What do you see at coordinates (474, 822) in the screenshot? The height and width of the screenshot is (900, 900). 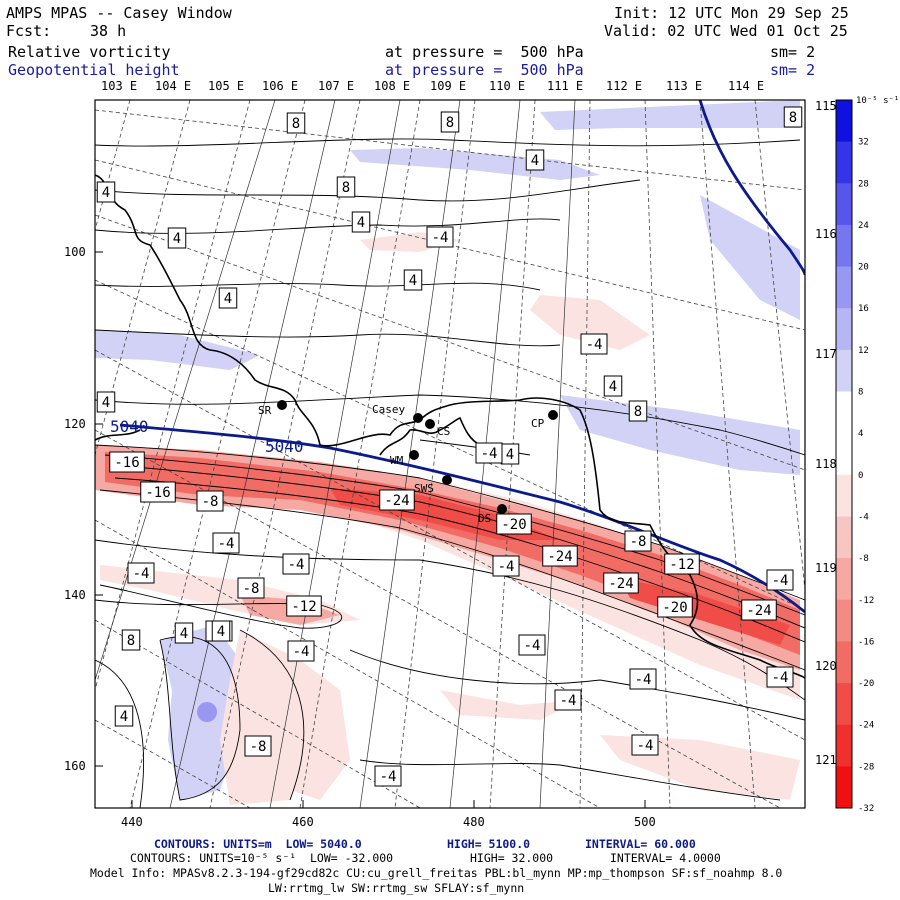 I see `x-tick-label: 480` at bounding box center [474, 822].